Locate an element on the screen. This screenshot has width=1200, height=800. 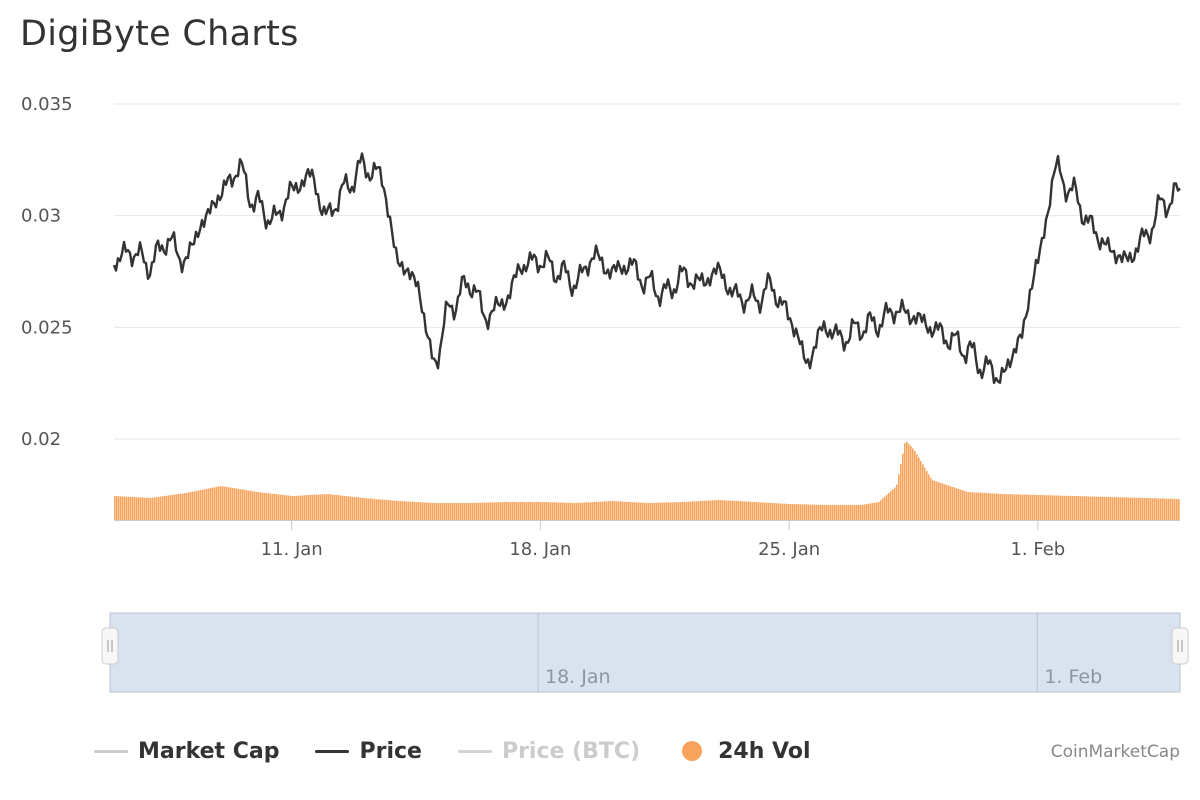
legend-item-price-btc: Price (BTC) is located at coordinates (548, 751).